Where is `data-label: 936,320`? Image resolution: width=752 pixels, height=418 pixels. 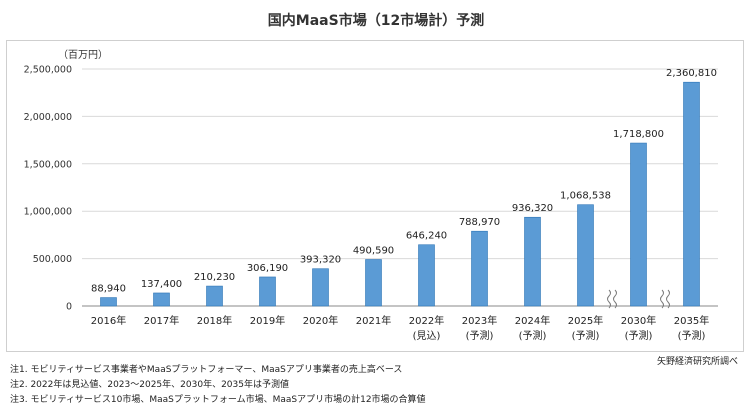
data-label: 936,320 is located at coordinates (532, 208).